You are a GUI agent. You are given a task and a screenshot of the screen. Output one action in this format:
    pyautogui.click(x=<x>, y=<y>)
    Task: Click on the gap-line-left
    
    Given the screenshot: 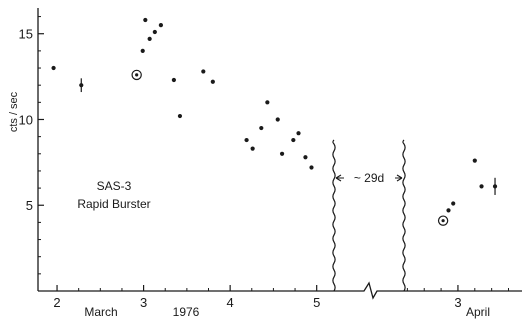 What is the action you would take?
    pyautogui.click(x=334, y=215)
    